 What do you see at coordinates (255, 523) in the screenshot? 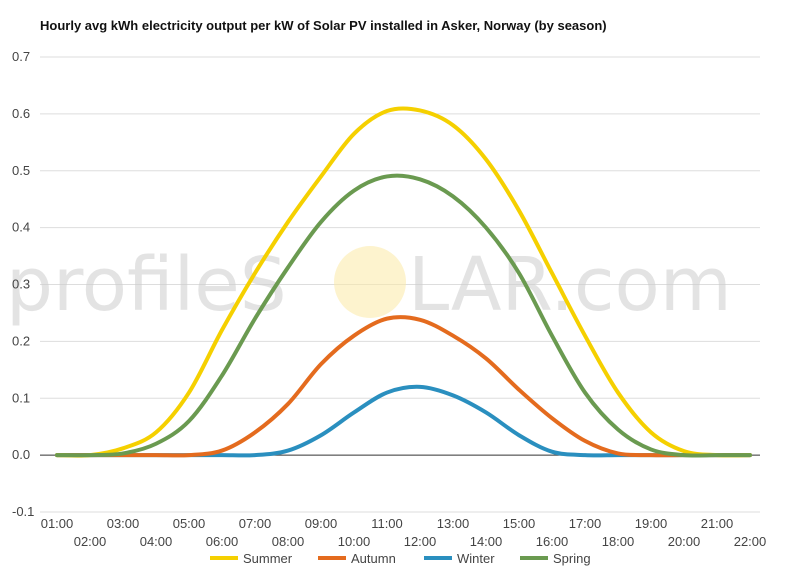
I see `x-tick-label: 07:00` at bounding box center [255, 523].